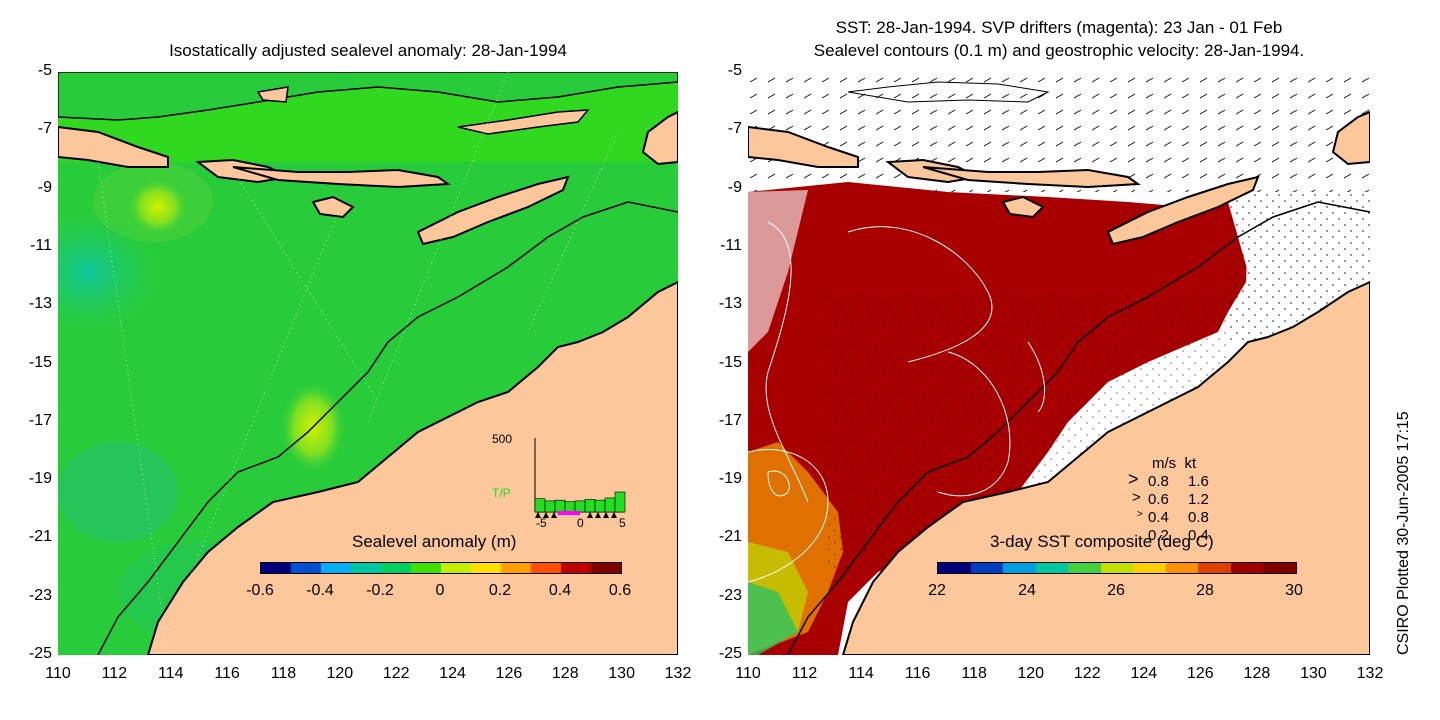 The height and width of the screenshot is (720, 1440). Describe the element at coordinates (1158, 481) in the screenshot. I see `velocity-legend-ms-0: 0.8` at that location.